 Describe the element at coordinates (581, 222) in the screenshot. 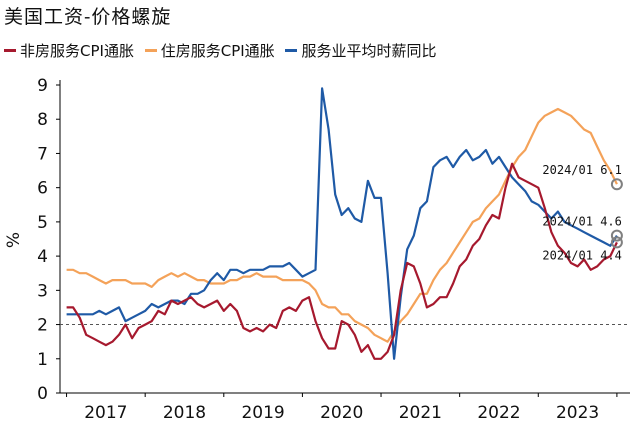

I see `annotation-label: 2024/01 4.6` at that location.